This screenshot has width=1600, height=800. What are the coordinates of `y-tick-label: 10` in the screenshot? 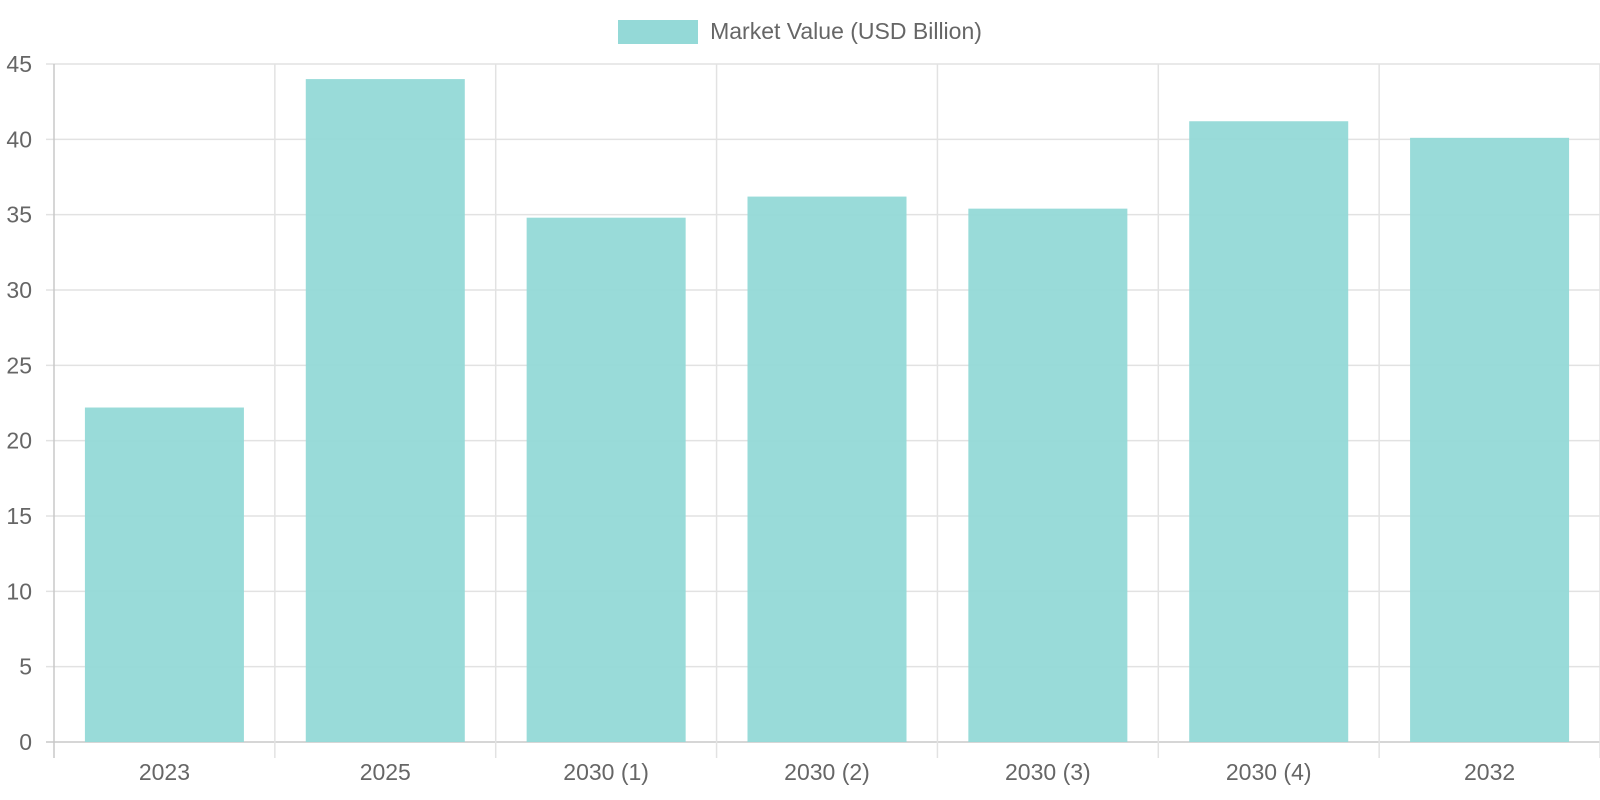 It's located at (19, 591).